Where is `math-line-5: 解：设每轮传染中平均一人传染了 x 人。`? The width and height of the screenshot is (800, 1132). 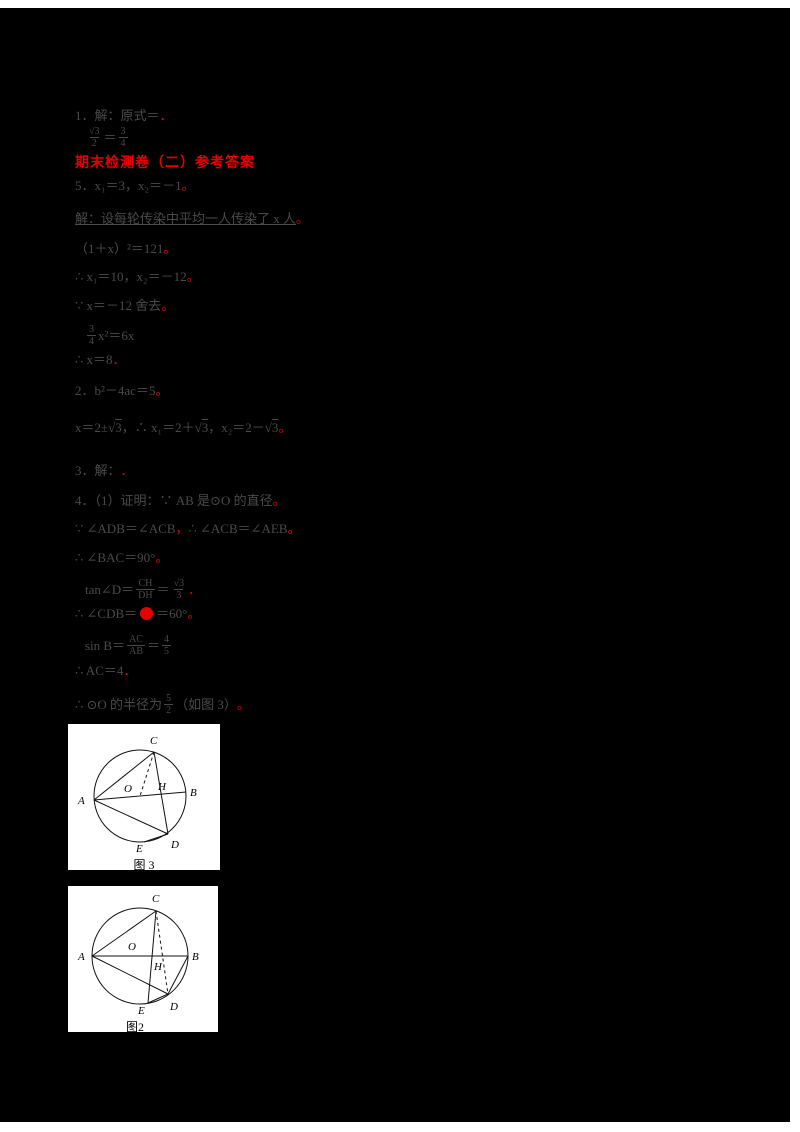 math-line-5: 解：设每轮传染中平均一人传染了 x 人。 is located at coordinates (192, 218).